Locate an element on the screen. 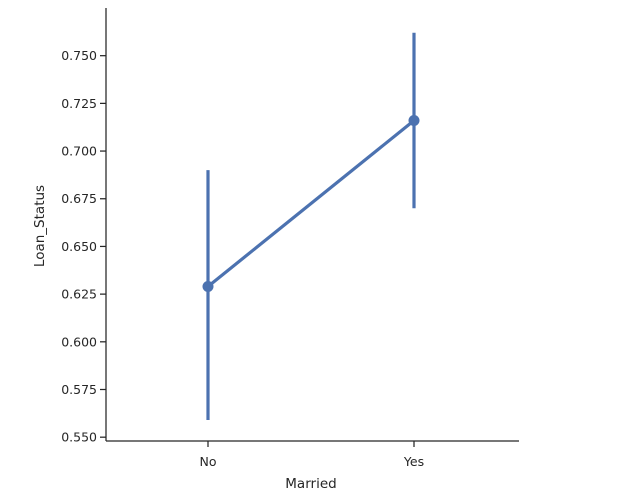 The image size is (621, 503). y-tick-label: 0.750 is located at coordinates (79, 55).